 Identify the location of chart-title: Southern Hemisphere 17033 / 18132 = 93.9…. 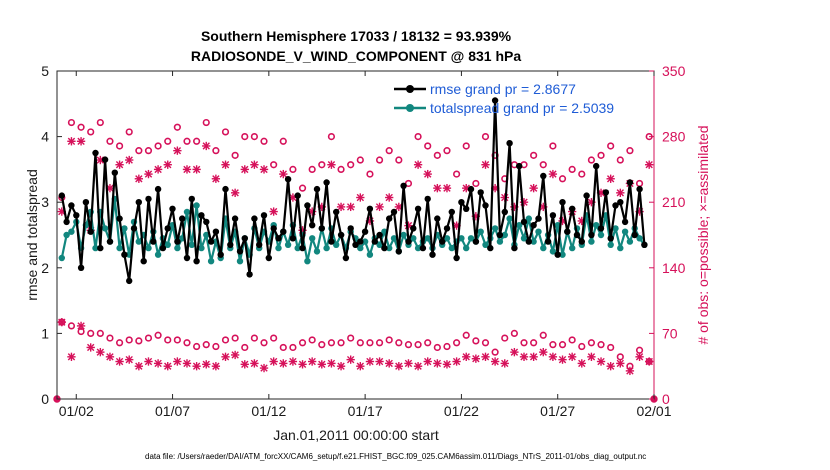
(356, 36).